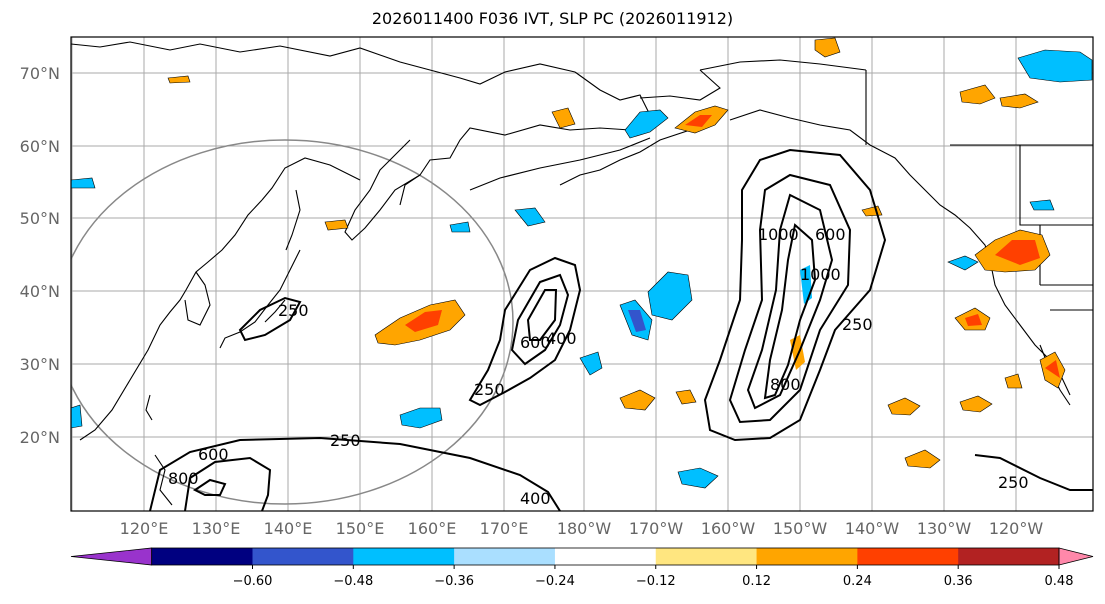  I want to click on lat-label: 70°N, so click(40, 73).